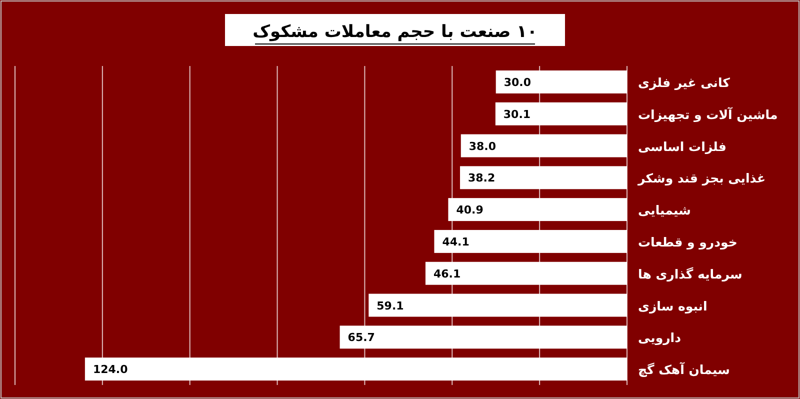 This screenshot has height=399, width=800. Describe the element at coordinates (682, 146) in the screenshot. I see `y-tick-label: فلزات اساسی` at that location.